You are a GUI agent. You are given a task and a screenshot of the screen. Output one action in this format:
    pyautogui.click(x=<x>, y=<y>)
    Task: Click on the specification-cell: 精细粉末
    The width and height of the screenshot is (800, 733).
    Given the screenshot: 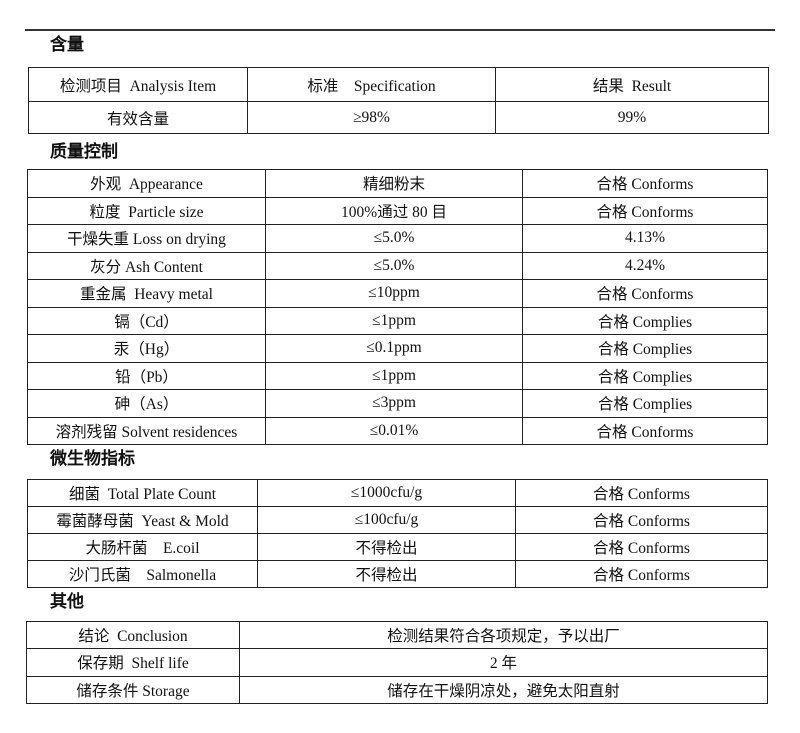 What is the action you would take?
    pyautogui.click(x=394, y=183)
    